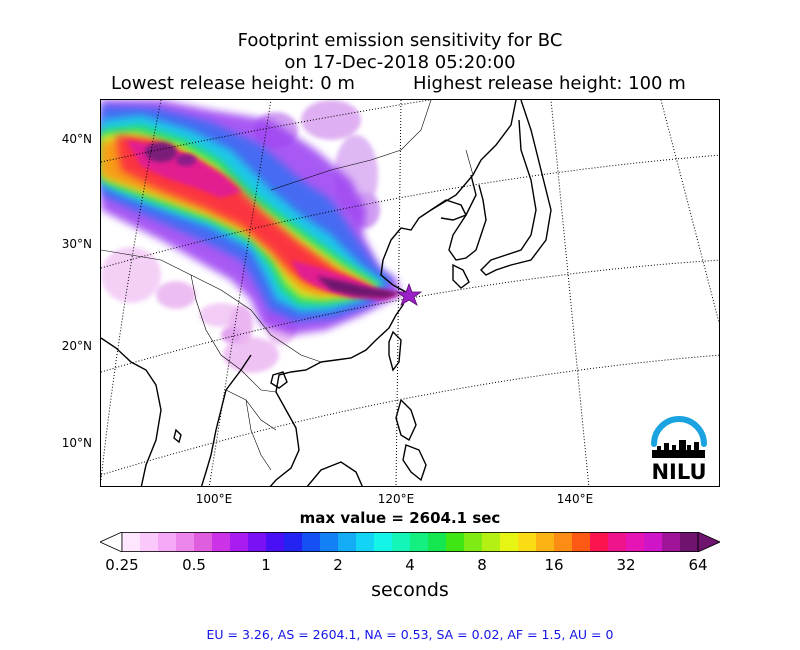  What do you see at coordinates (76, 346) in the screenshot?
I see `lat-label-20n: 20°N` at bounding box center [76, 346].